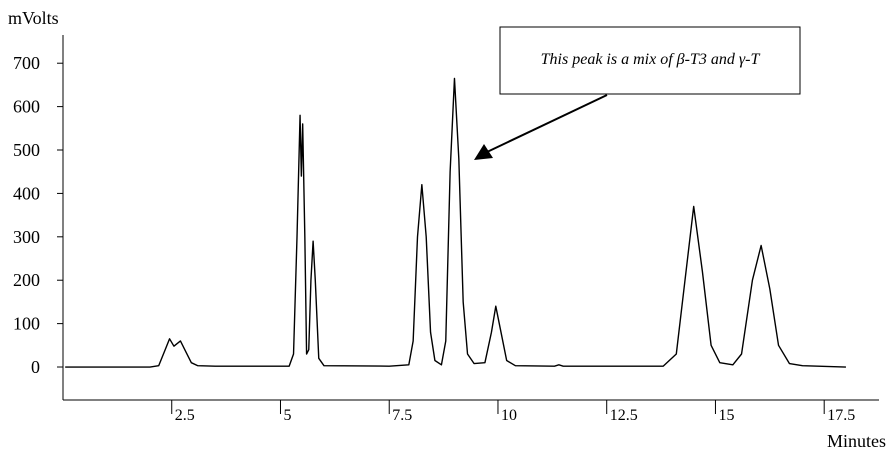 Image resolution: width=892 pixels, height=454 pixels. What do you see at coordinates (483, 152) in the screenshot?
I see `arrowhead` at bounding box center [483, 152].